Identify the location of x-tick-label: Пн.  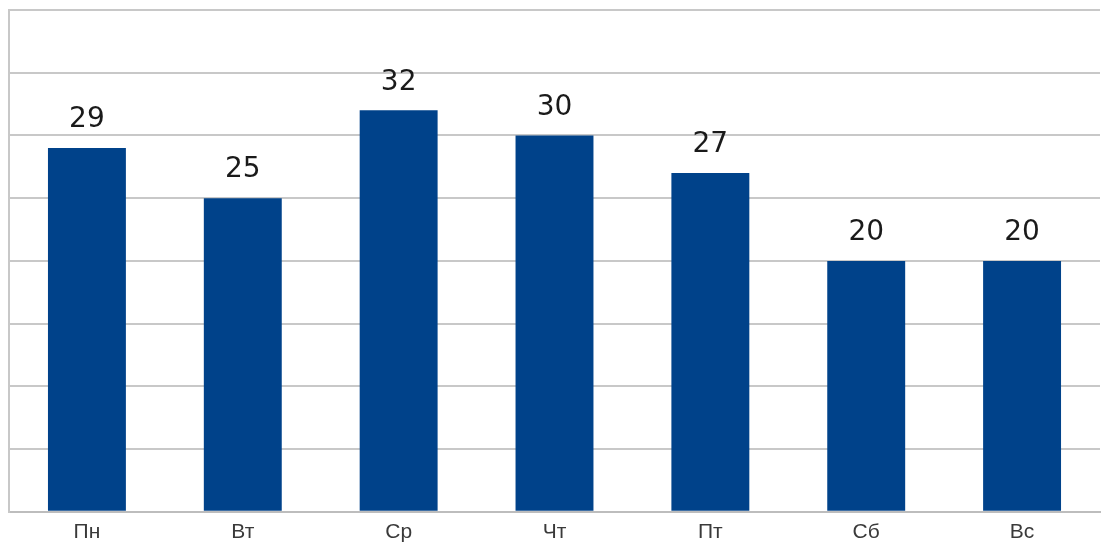
(87, 531).